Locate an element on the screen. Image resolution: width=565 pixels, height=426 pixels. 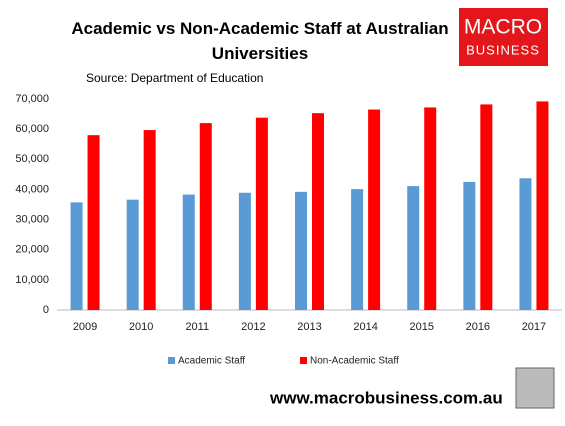
x-tick-label: 2014 is located at coordinates (365, 327).